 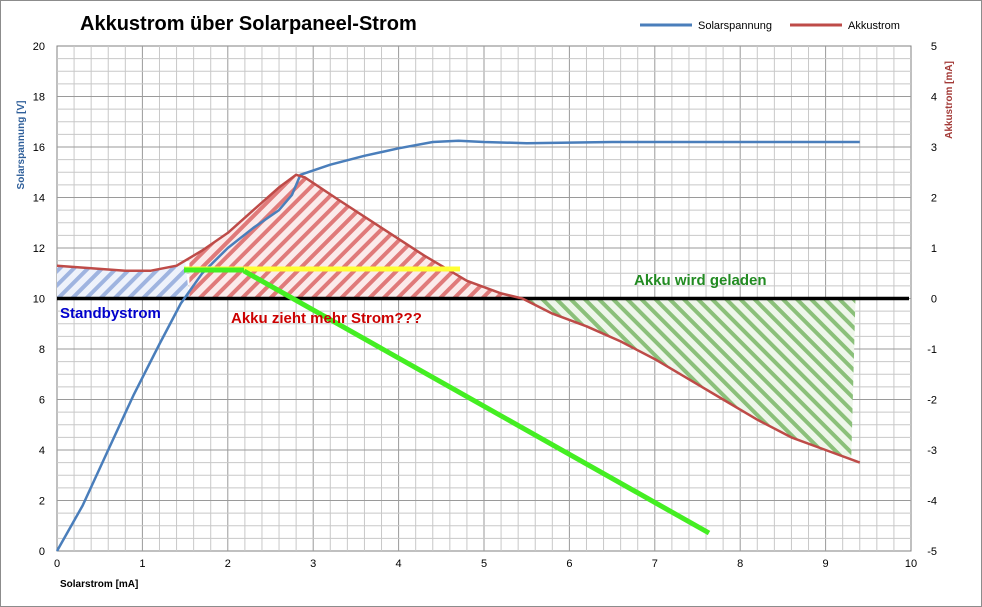 What do you see at coordinates (313, 564) in the screenshot?
I see `x-tick-label: 3` at bounding box center [313, 564].